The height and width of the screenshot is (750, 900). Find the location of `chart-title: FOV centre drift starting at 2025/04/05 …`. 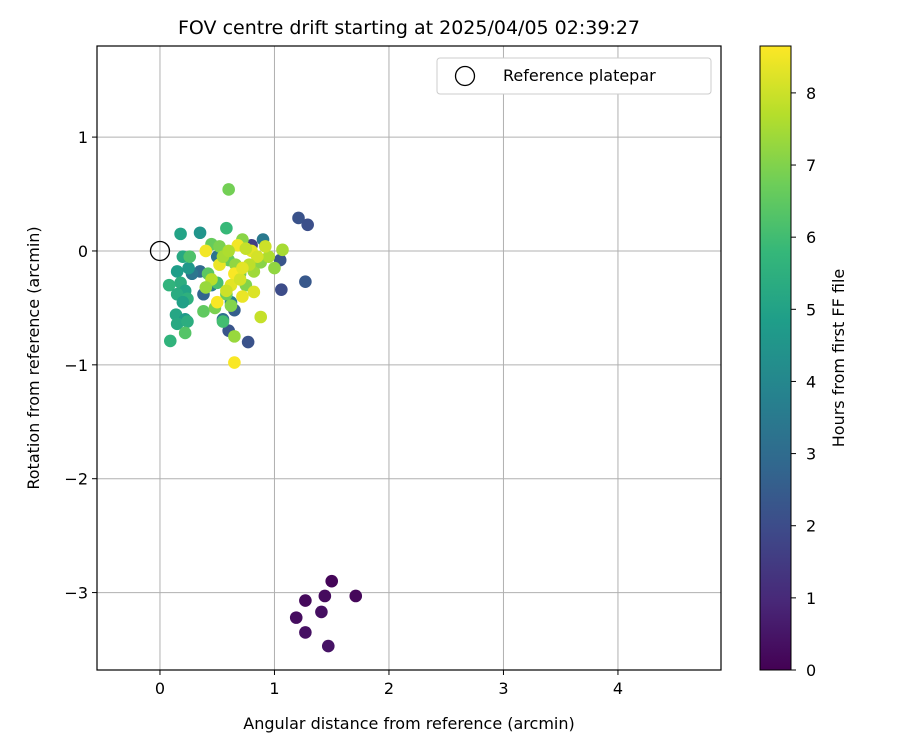

chart-title: FOV centre drift starting at 2025/04/05 … is located at coordinates (409, 28).